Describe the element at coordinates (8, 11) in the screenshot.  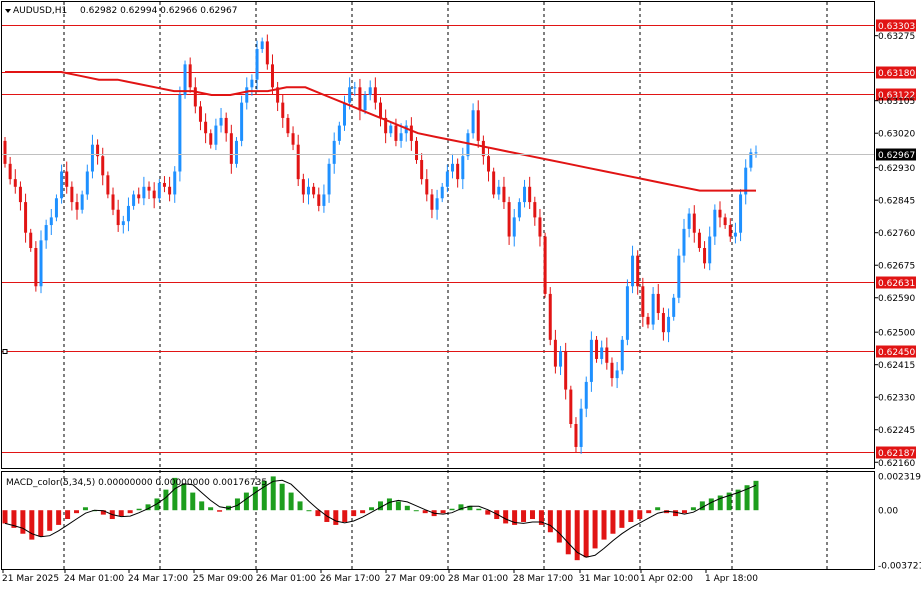
I see `symbol-dropdown-icon` at that location.